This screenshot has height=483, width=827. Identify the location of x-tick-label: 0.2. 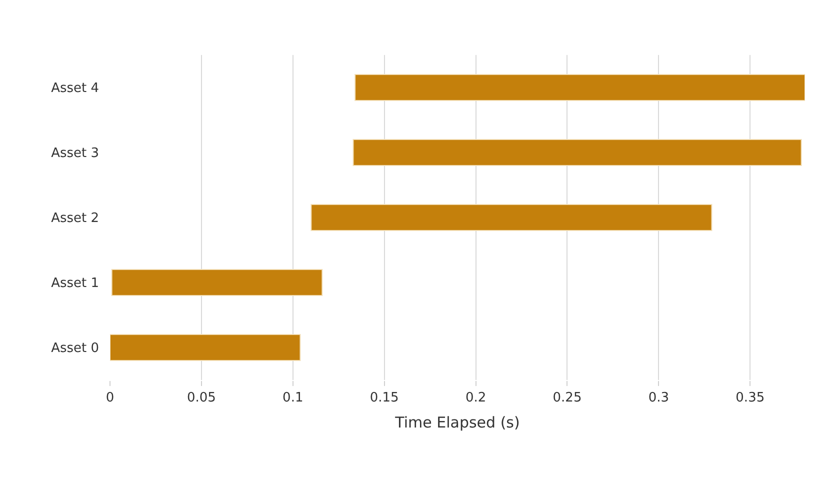
(475, 398).